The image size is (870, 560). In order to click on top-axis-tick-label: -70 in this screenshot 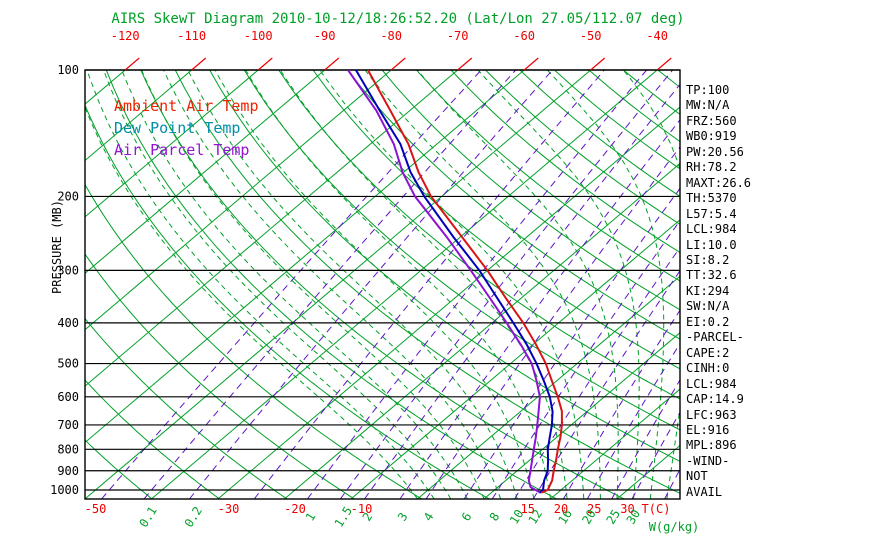, I will do `click(458, 36)`.